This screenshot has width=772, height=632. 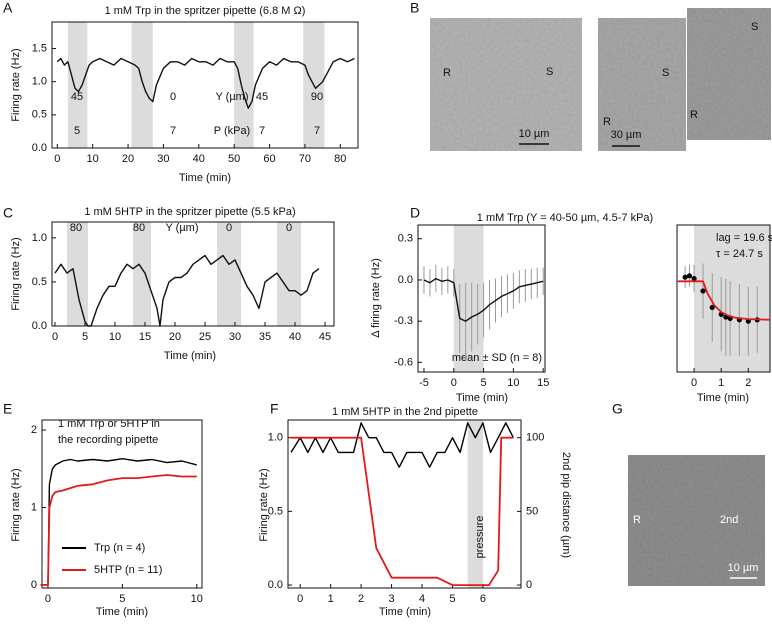 What do you see at coordinates (626, 135) in the screenshot?
I see `scale-label: 30 µm` at bounding box center [626, 135].